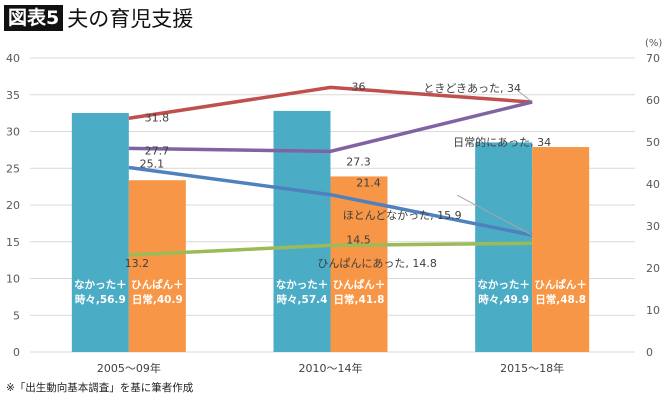  What do you see at coordinates (157, 299) in the screenshot?
I see `bar-data-label: 日常,40.9` at bounding box center [157, 299].